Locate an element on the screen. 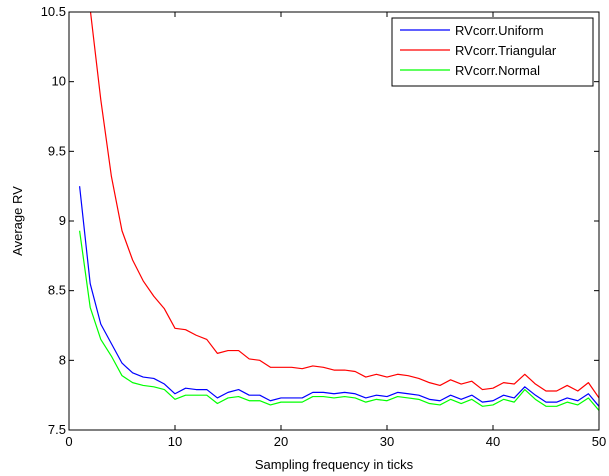 The width and height of the screenshot is (609, 476). y-tick-label: 10 is located at coordinates (59, 81).